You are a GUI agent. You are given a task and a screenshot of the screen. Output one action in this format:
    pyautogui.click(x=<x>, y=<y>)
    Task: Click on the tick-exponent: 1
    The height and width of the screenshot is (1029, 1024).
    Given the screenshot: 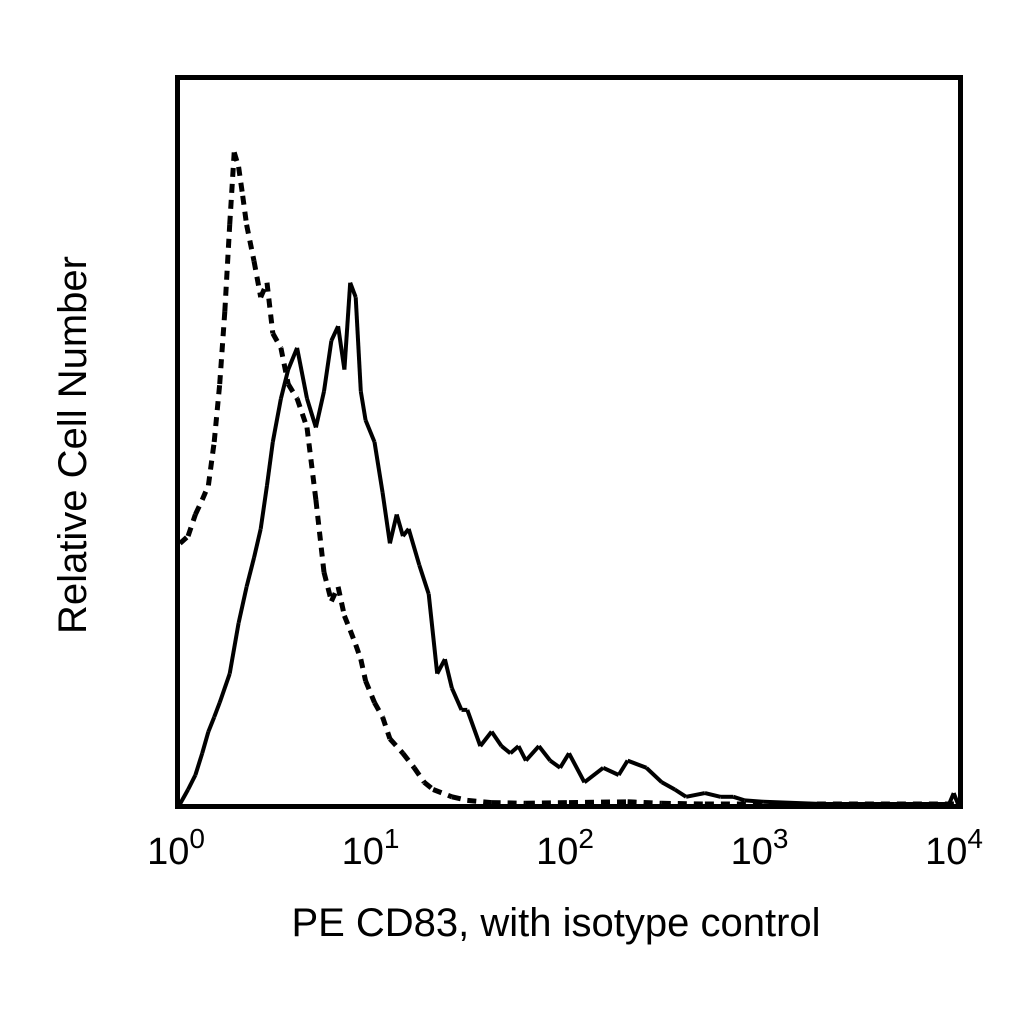 What is the action you would take?
    pyautogui.click(x=392, y=838)
    